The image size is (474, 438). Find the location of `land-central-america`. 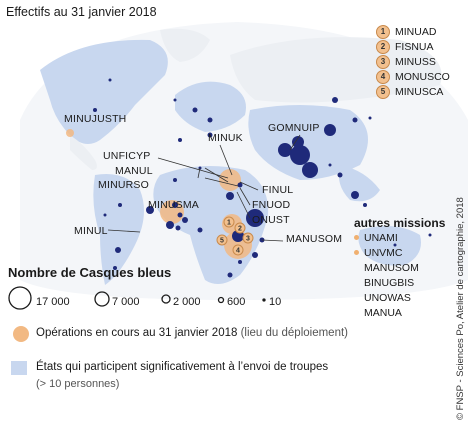

land-central-america is located at coordinates (83, 152).